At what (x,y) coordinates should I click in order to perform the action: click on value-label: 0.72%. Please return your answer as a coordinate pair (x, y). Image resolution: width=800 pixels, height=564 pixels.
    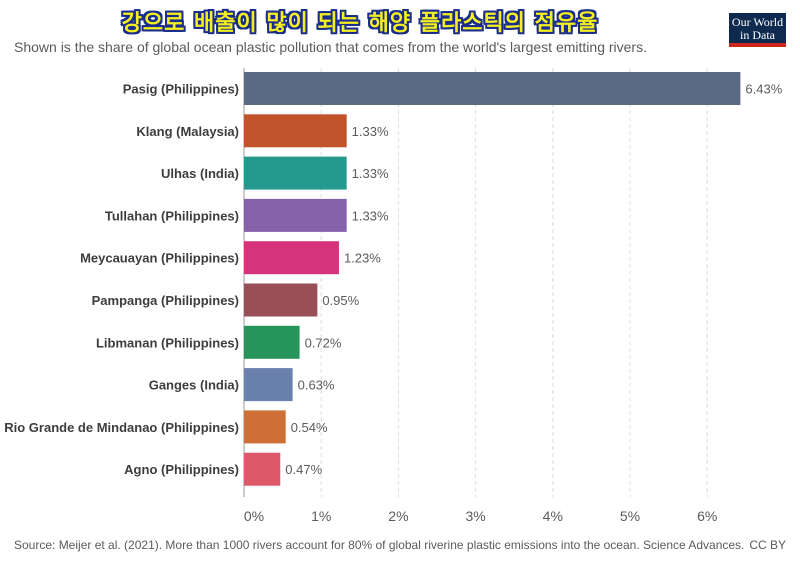
    Looking at the image, I should click on (323, 342).